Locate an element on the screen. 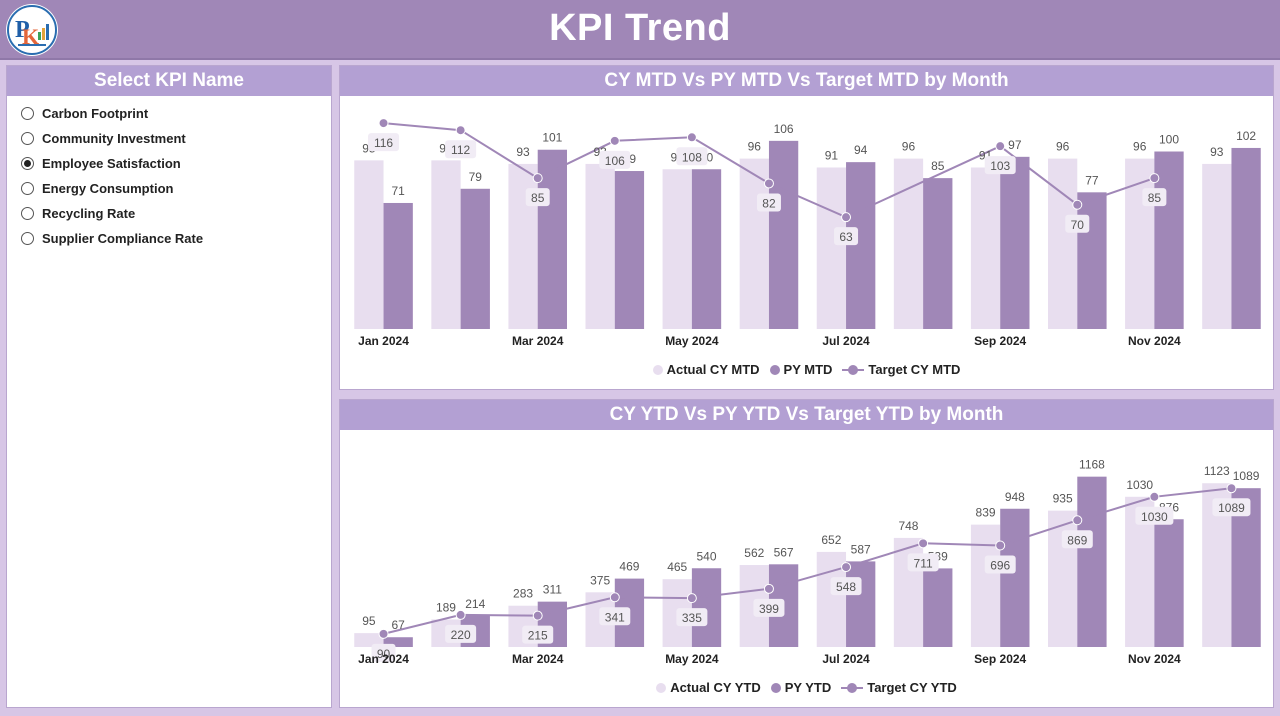 The width and height of the screenshot is (1280, 716). target-label-text: 215 is located at coordinates (538, 636).